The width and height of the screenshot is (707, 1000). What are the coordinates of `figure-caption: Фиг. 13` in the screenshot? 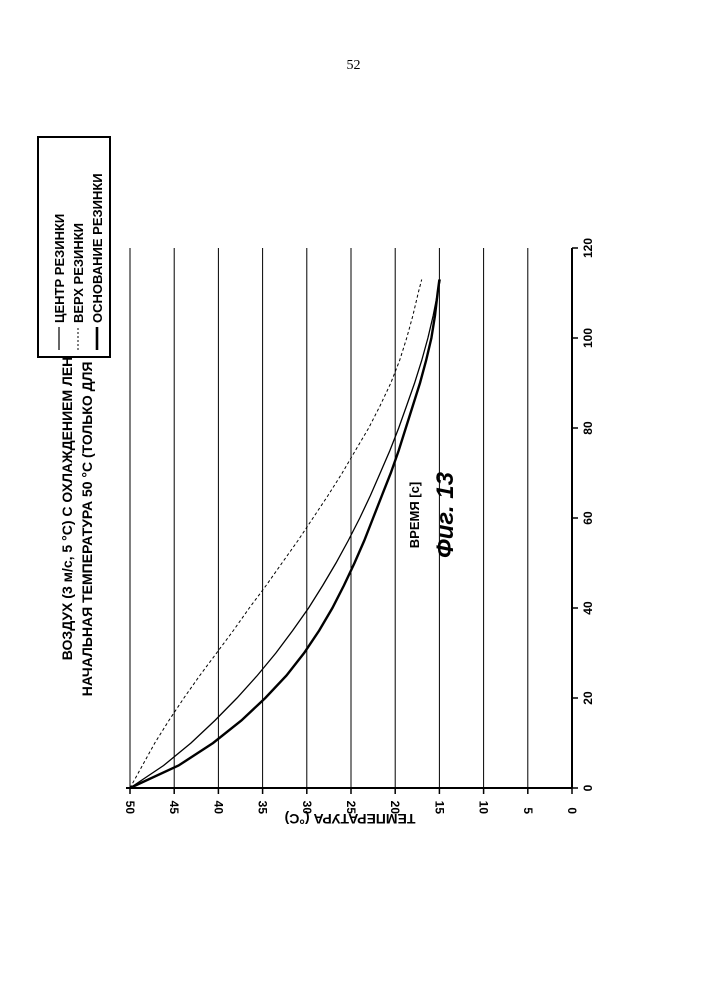 It's located at (445, 514).